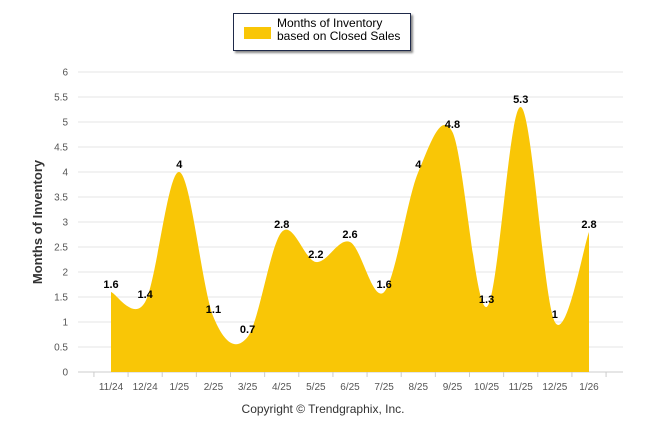 This screenshot has height=434, width=646. I want to click on x-tick-label: 2/25, so click(214, 387).